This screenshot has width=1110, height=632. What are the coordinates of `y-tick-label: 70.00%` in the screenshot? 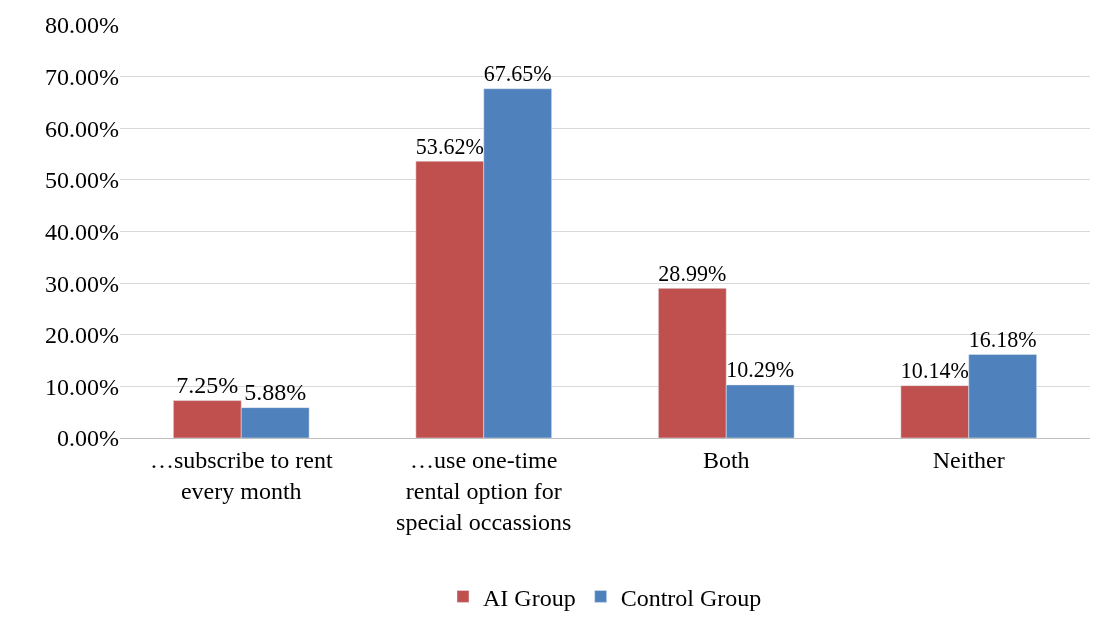 It's located at (82, 77).